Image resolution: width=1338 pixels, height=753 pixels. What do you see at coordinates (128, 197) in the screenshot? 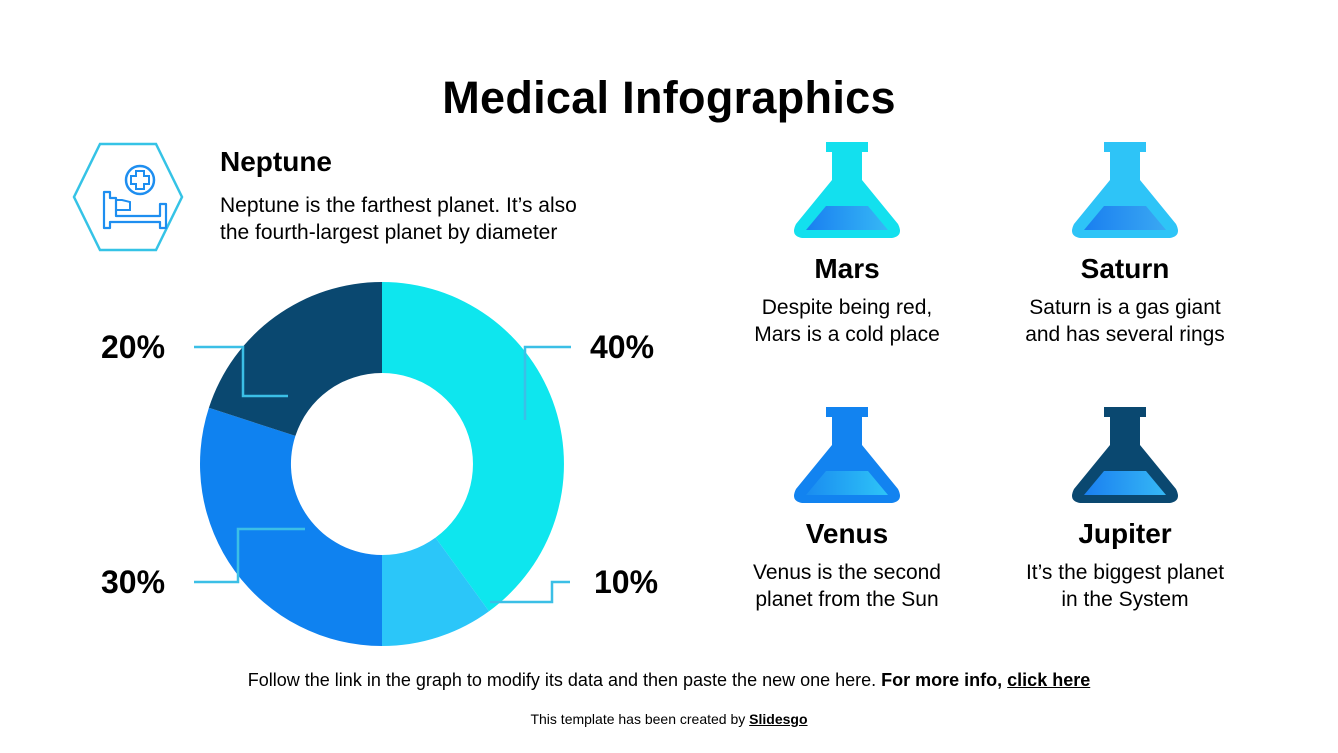
I see `hospital-bed-icon` at bounding box center [128, 197].